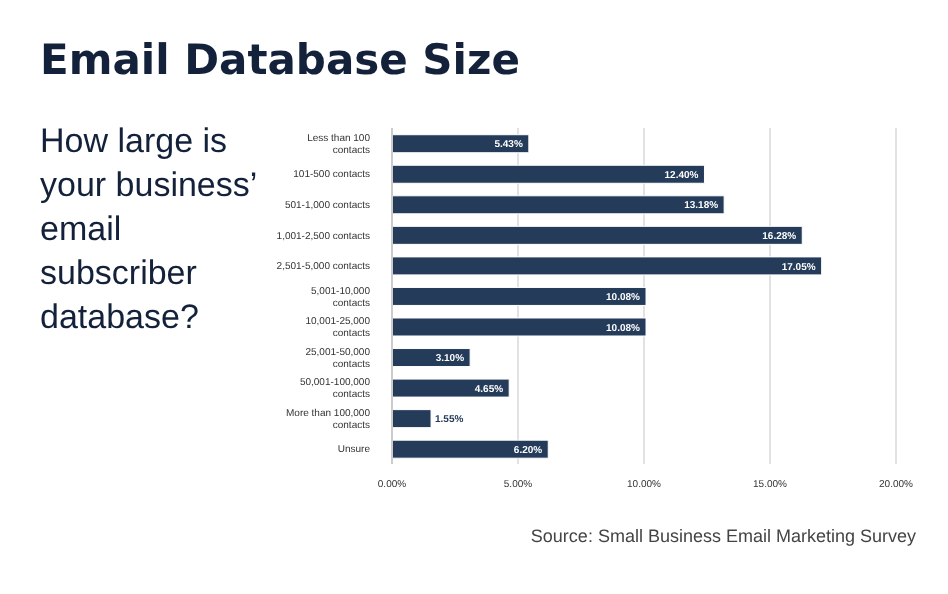 The width and height of the screenshot is (948, 594). Describe the element at coordinates (149, 230) in the screenshot. I see `text: How large is your business’ email subscriber database?` at that location.